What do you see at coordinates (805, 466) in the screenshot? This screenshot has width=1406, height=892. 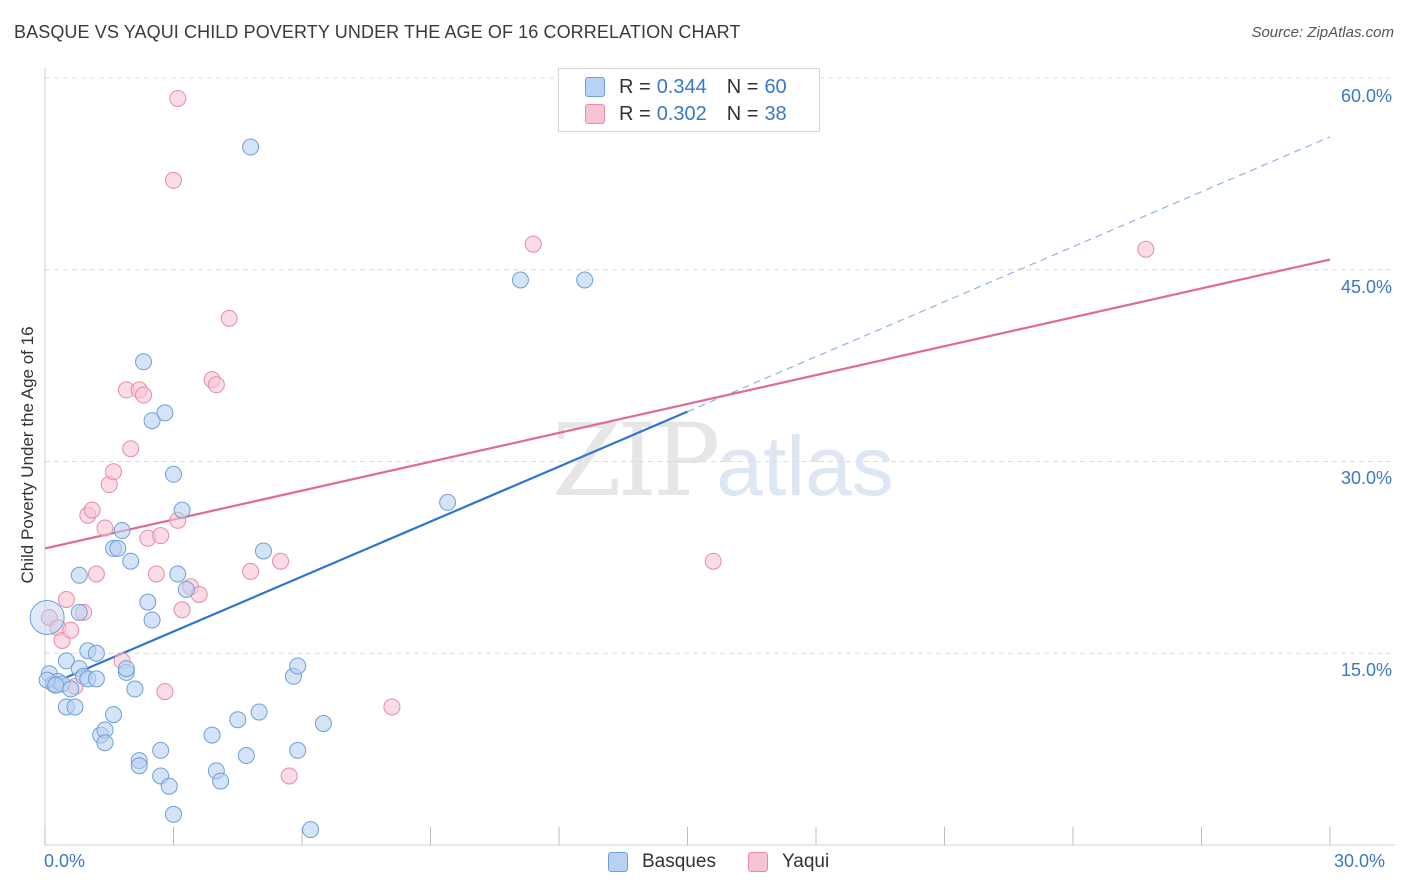 I see `watermark-atlas: atlas` at bounding box center [805, 466].